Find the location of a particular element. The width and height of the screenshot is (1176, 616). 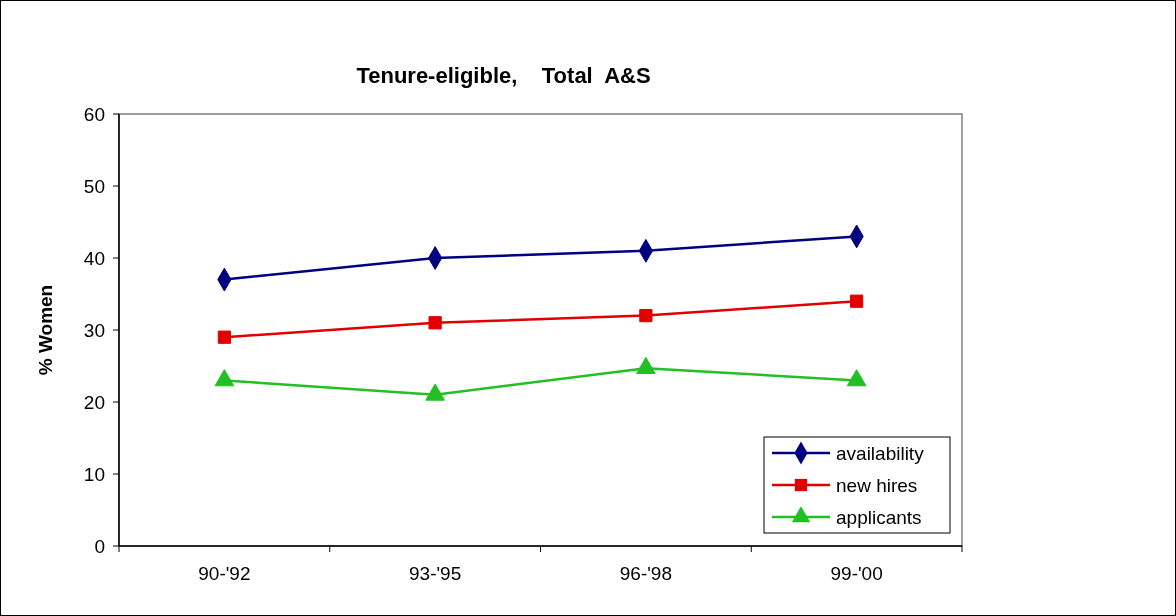

y-tick-label: 10 is located at coordinates (94, 474).